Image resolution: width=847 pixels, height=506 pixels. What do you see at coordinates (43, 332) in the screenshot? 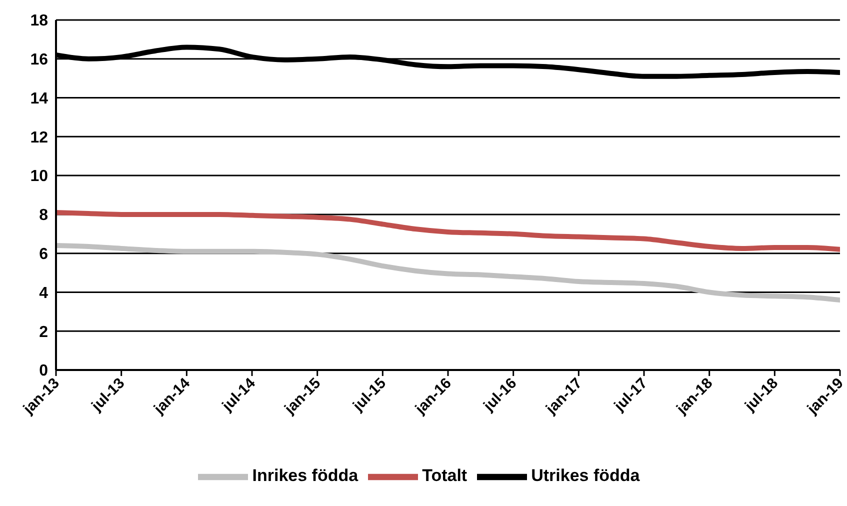
I see `y-tick-label: 2` at bounding box center [43, 332].